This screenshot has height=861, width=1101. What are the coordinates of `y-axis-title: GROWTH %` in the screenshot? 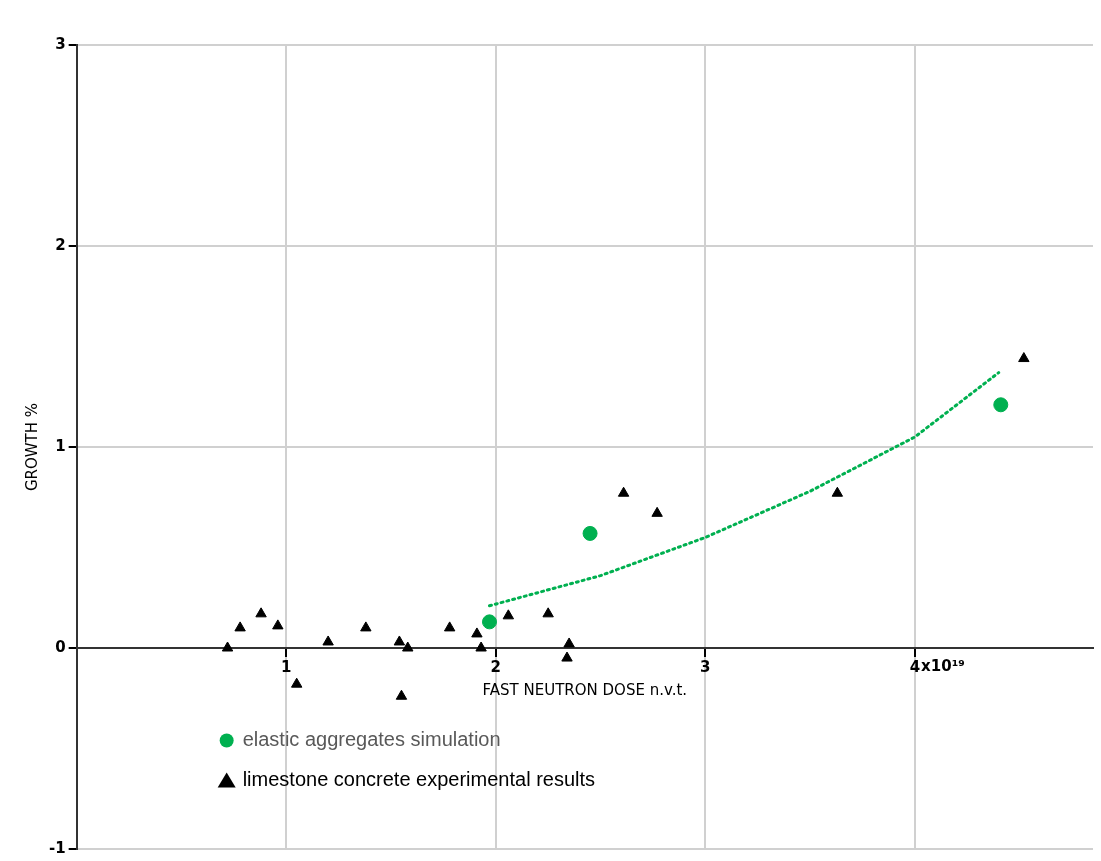 It's located at (31, 447).